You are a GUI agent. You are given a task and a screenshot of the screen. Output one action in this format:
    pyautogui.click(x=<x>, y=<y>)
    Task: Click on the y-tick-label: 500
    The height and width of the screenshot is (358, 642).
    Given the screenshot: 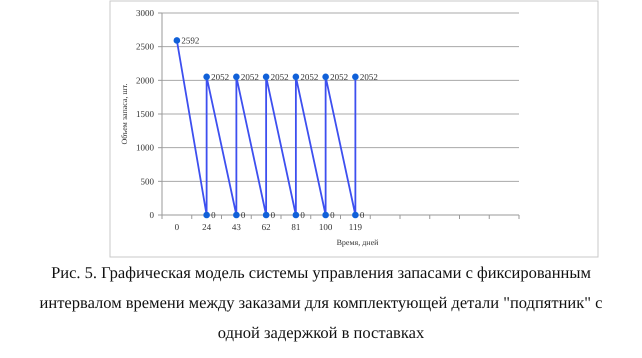 What is the action you would take?
    pyautogui.click(x=147, y=181)
    